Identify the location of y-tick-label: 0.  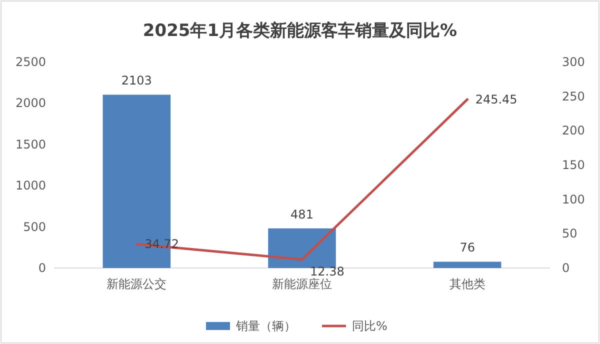
(42, 268).